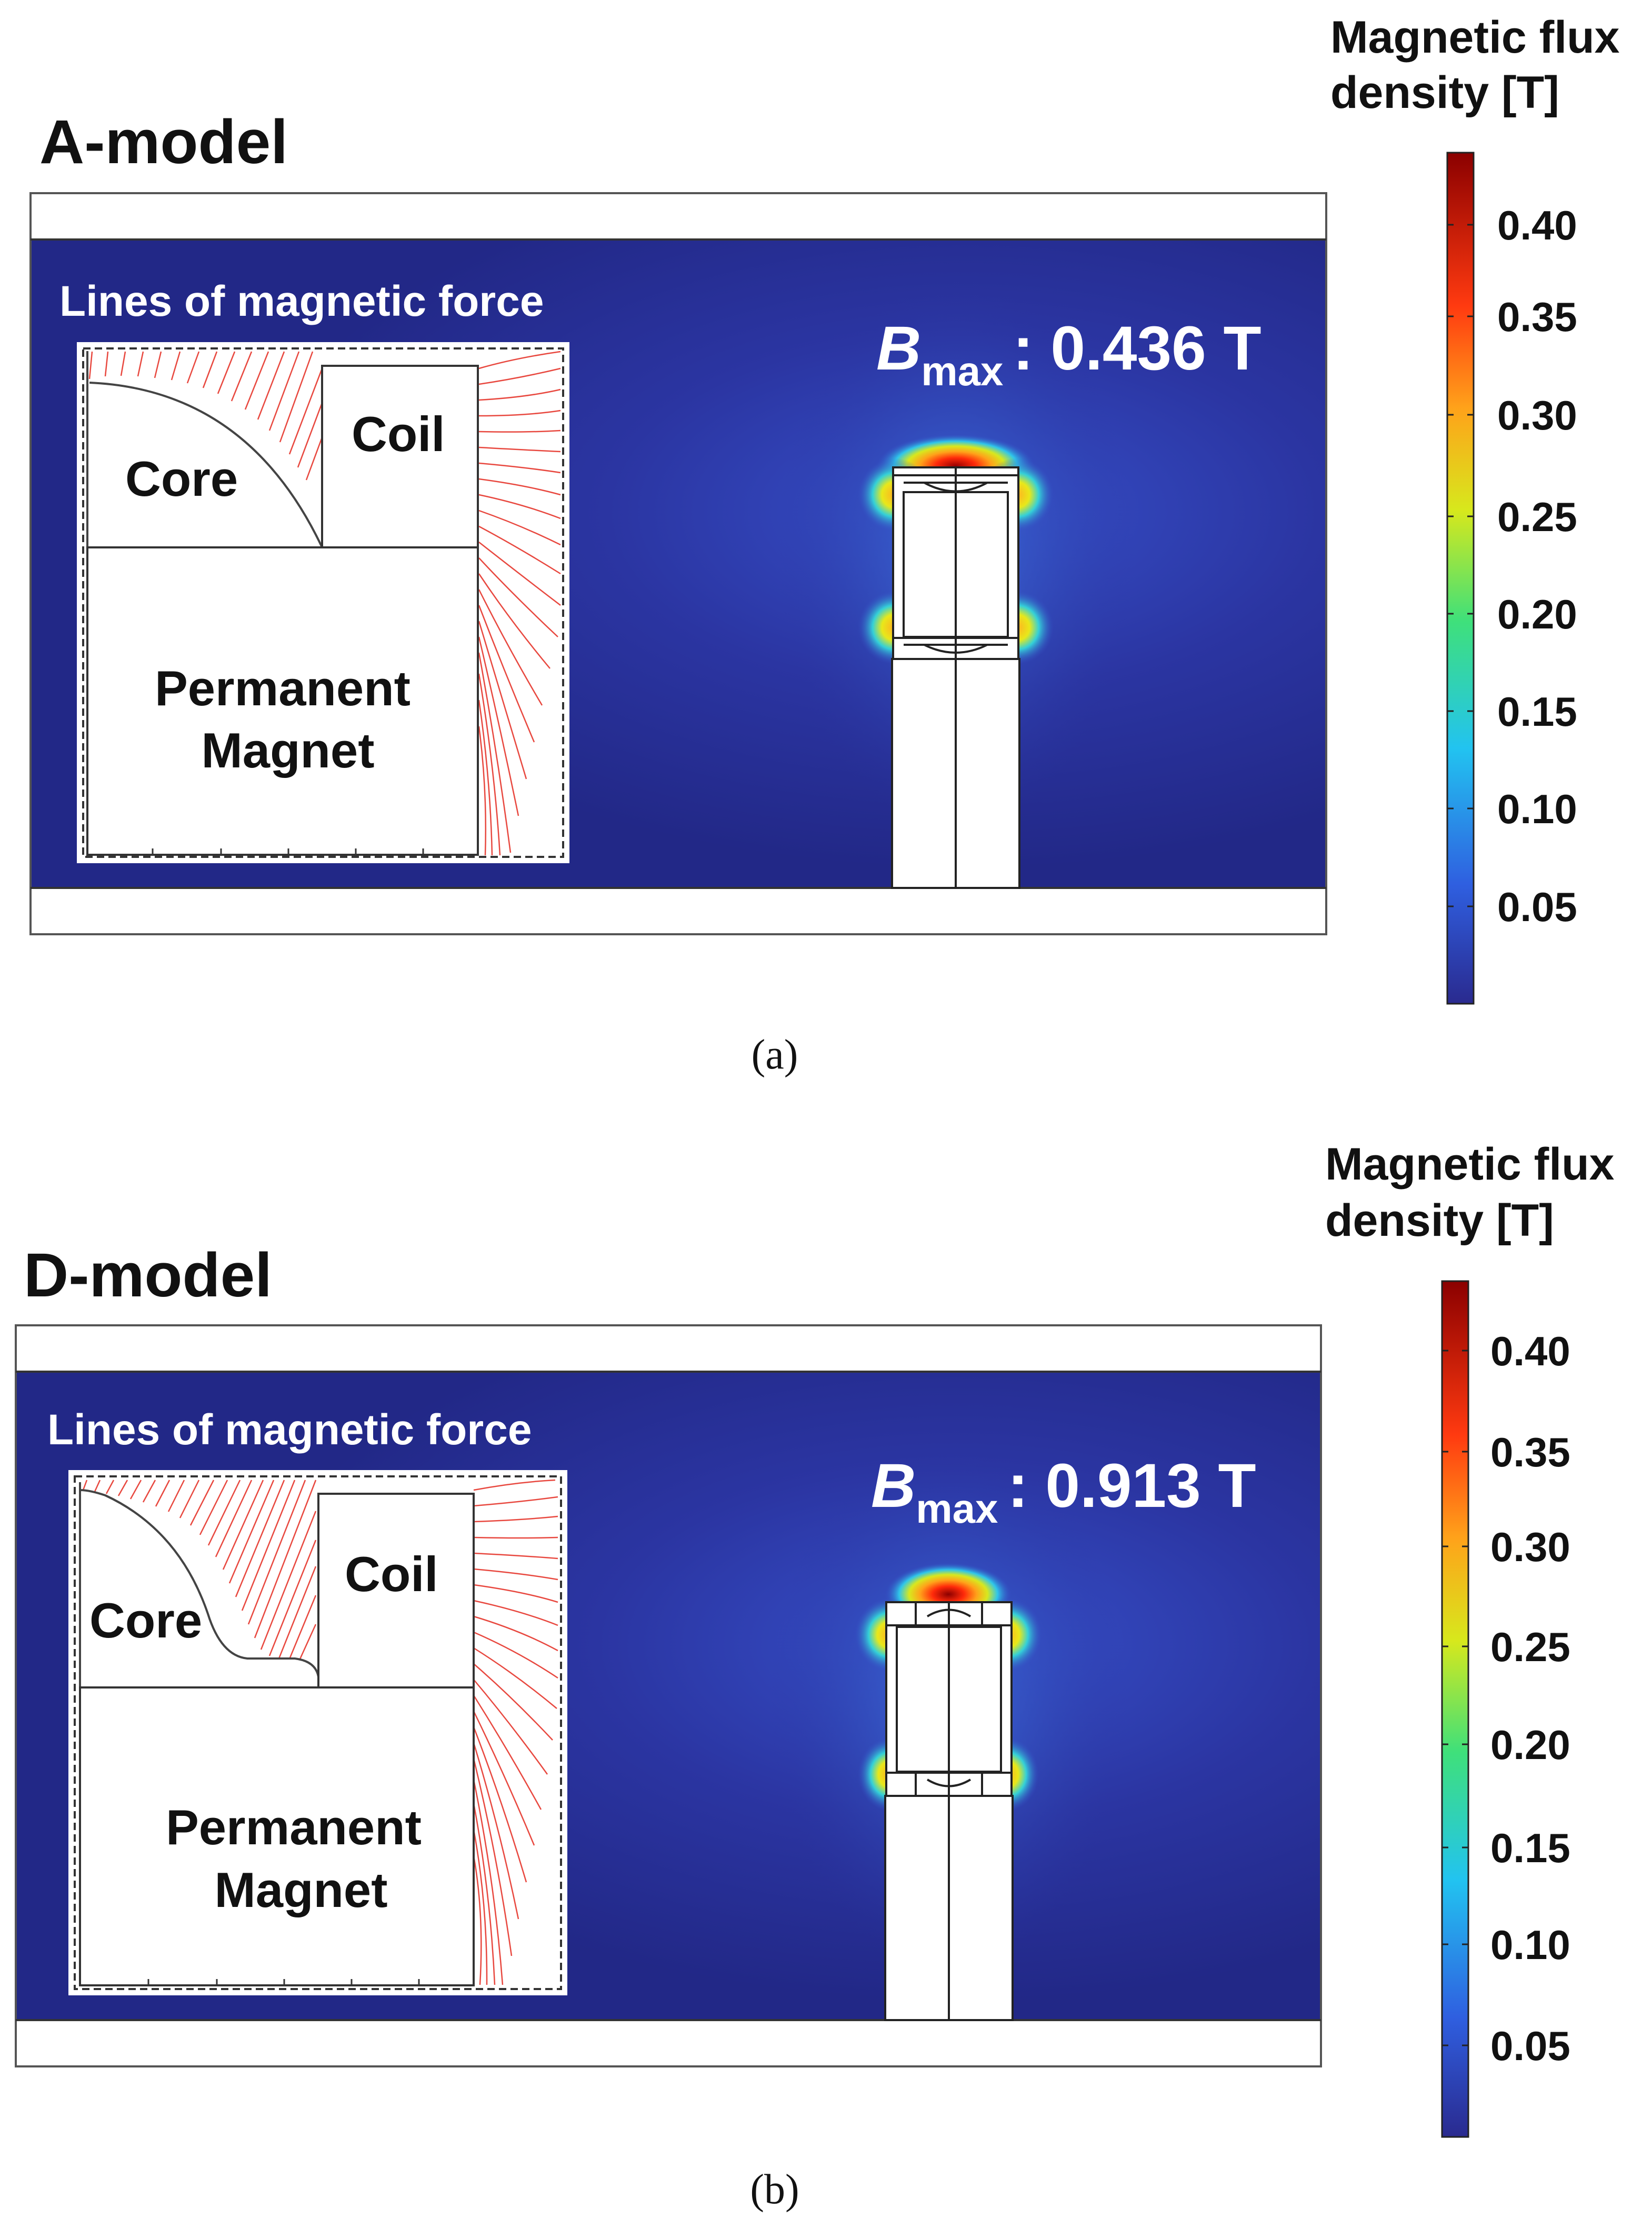  Describe the element at coordinates (774, 2189) in the screenshot. I see `panel-caption: (b)` at that location.